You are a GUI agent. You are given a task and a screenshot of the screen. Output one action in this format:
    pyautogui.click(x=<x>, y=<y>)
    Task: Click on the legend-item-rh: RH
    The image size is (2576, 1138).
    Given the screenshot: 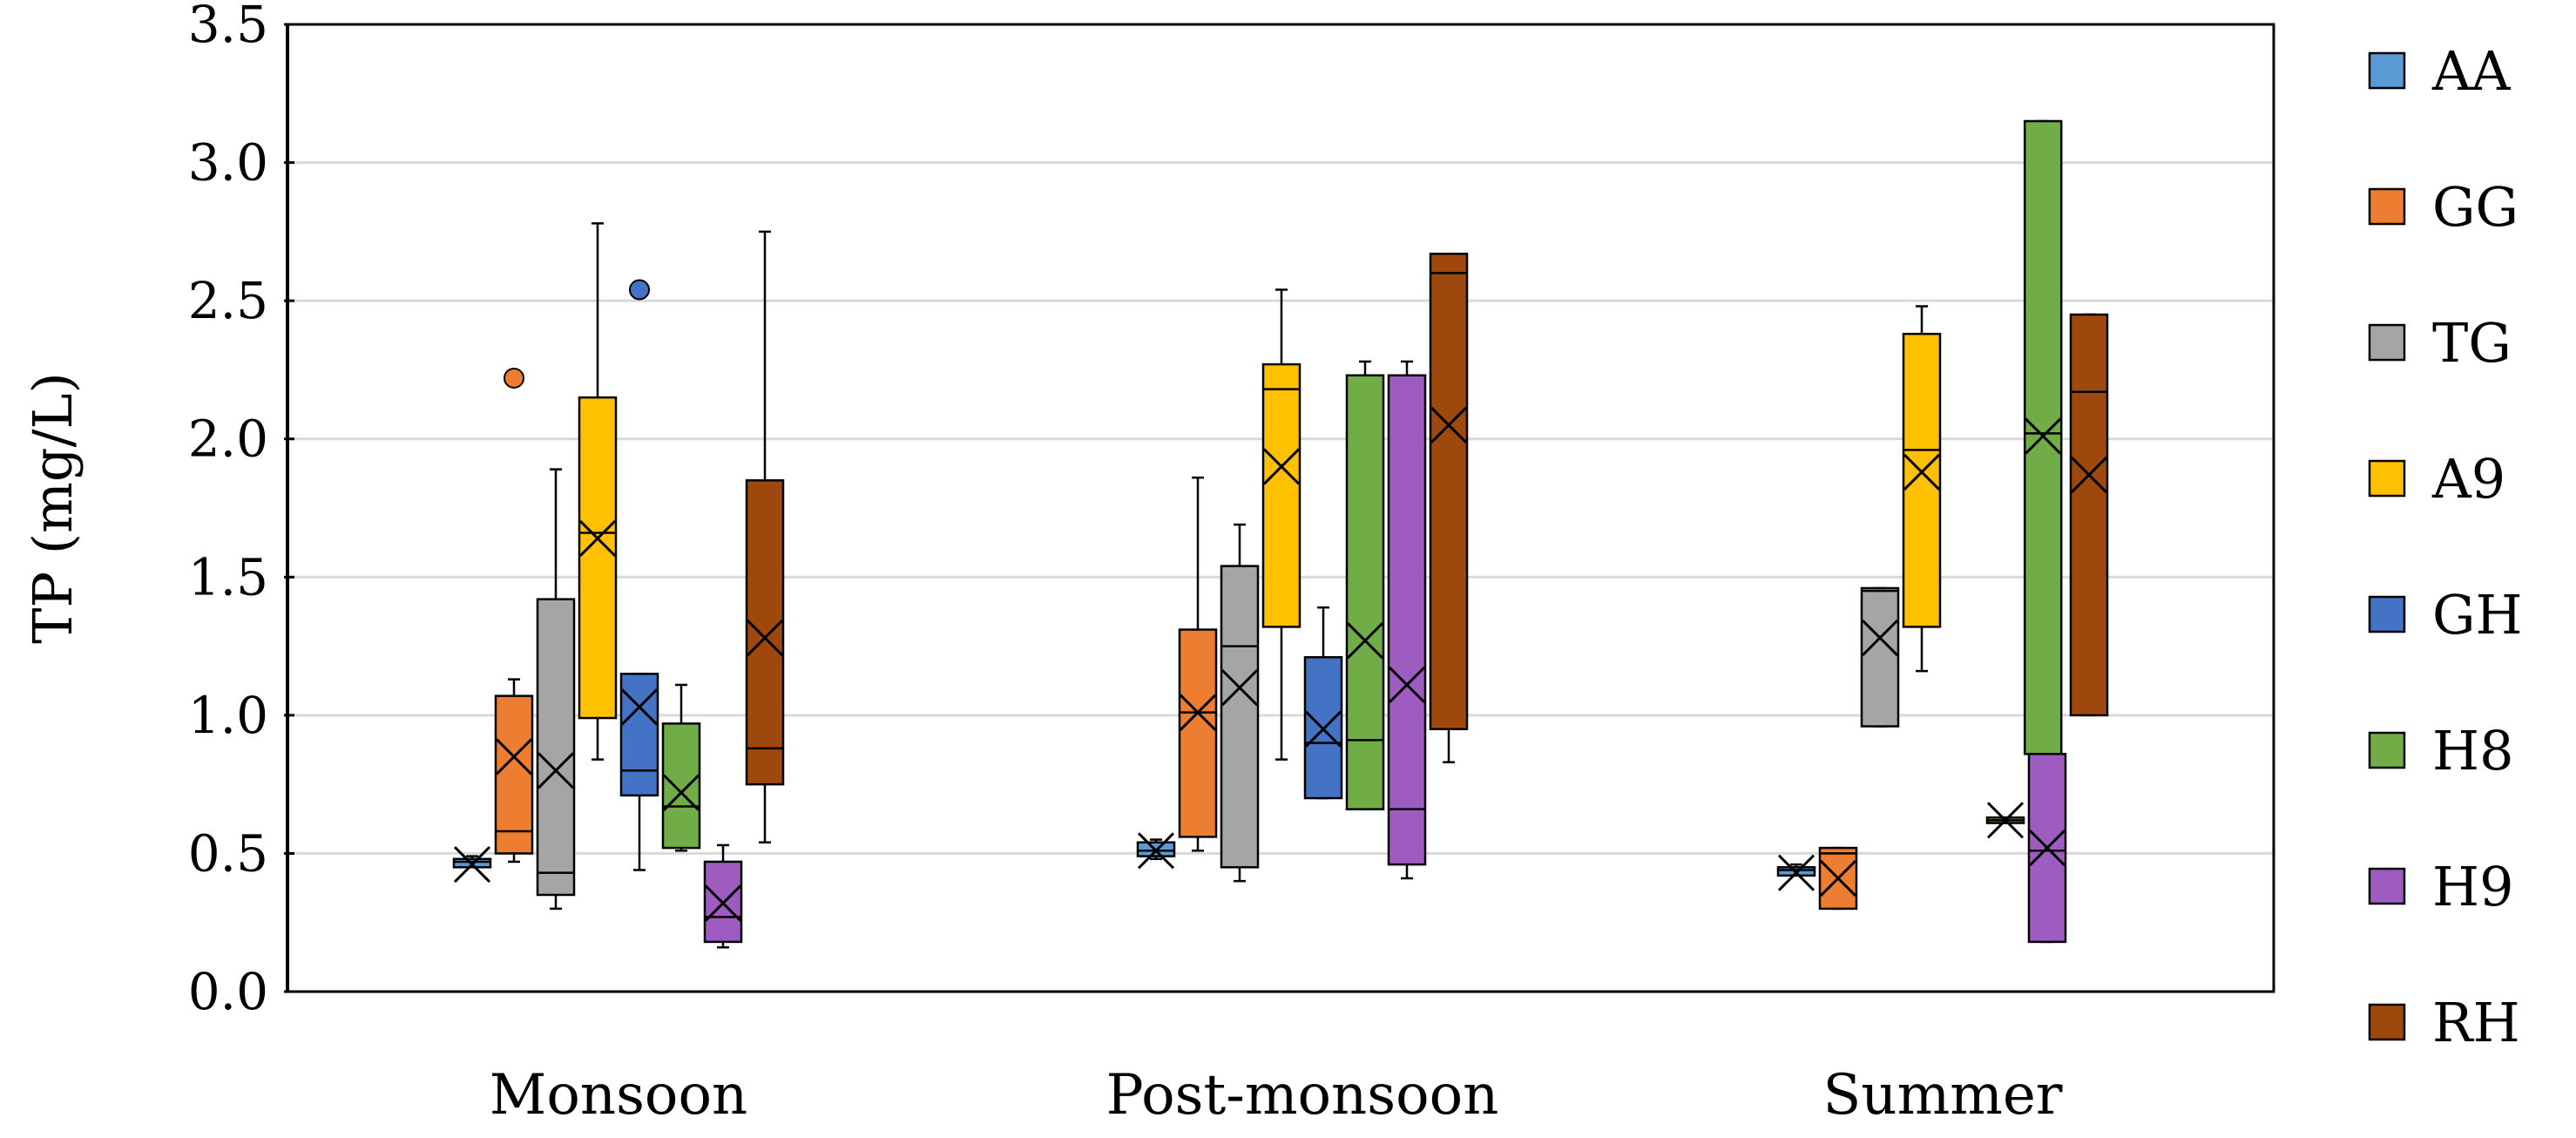 What is the action you would take?
    pyautogui.click(x=2444, y=1023)
    